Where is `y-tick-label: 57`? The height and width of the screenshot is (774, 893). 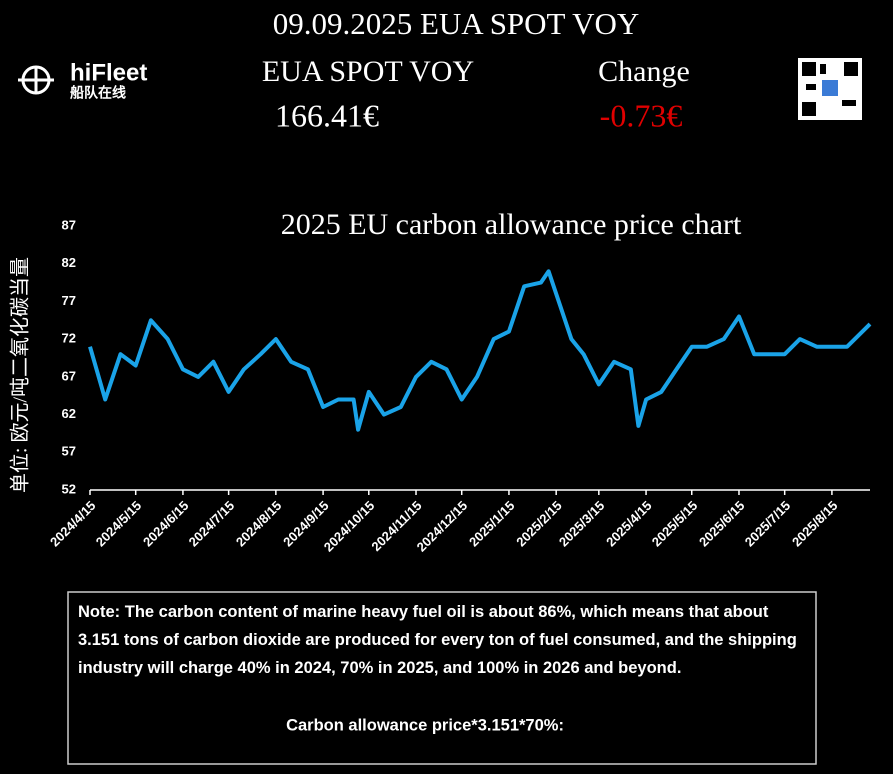
y-tick-label: 57 is located at coordinates (69, 451).